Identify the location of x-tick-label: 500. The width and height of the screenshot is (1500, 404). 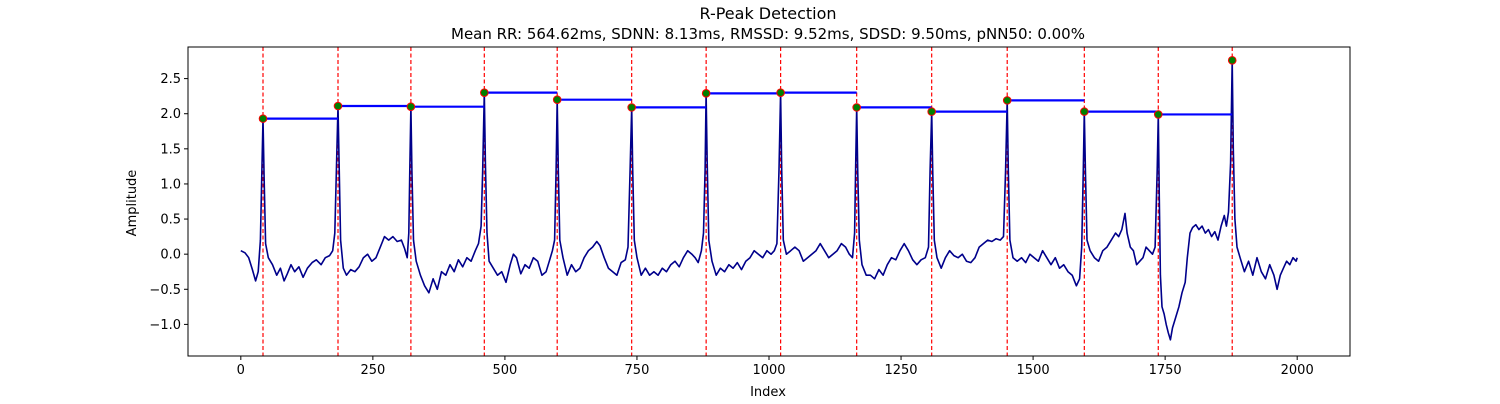
(504, 370).